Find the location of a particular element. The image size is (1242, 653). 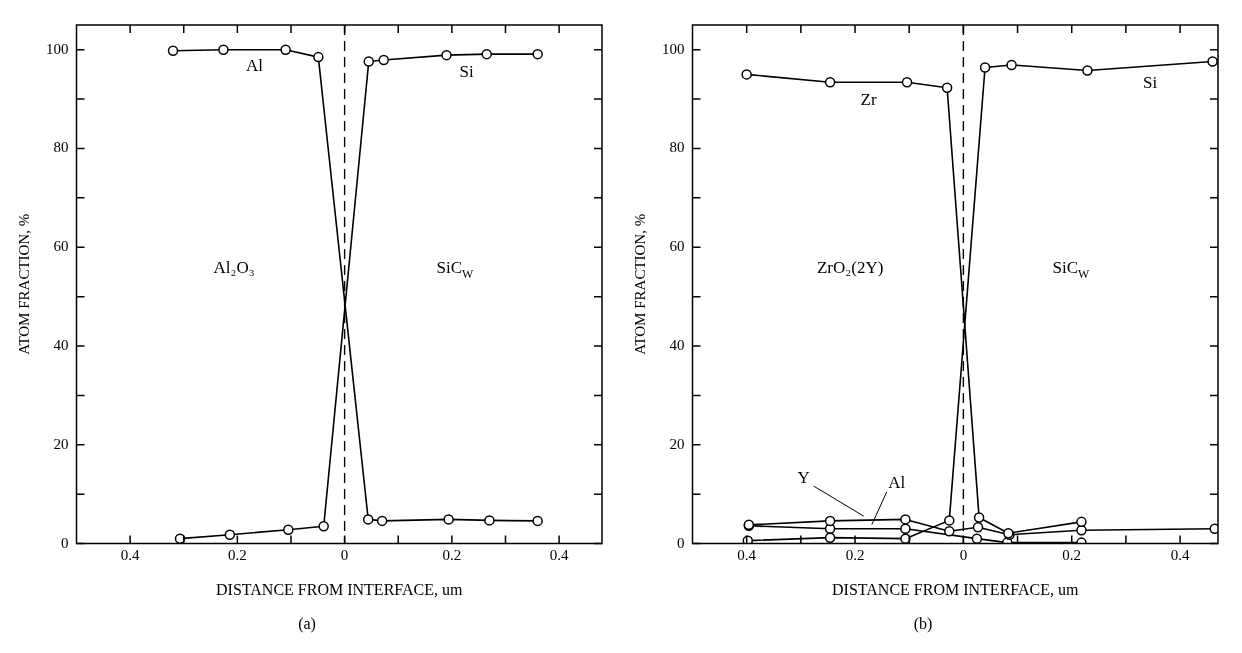

text: (a) is located at coordinates (307, 623).